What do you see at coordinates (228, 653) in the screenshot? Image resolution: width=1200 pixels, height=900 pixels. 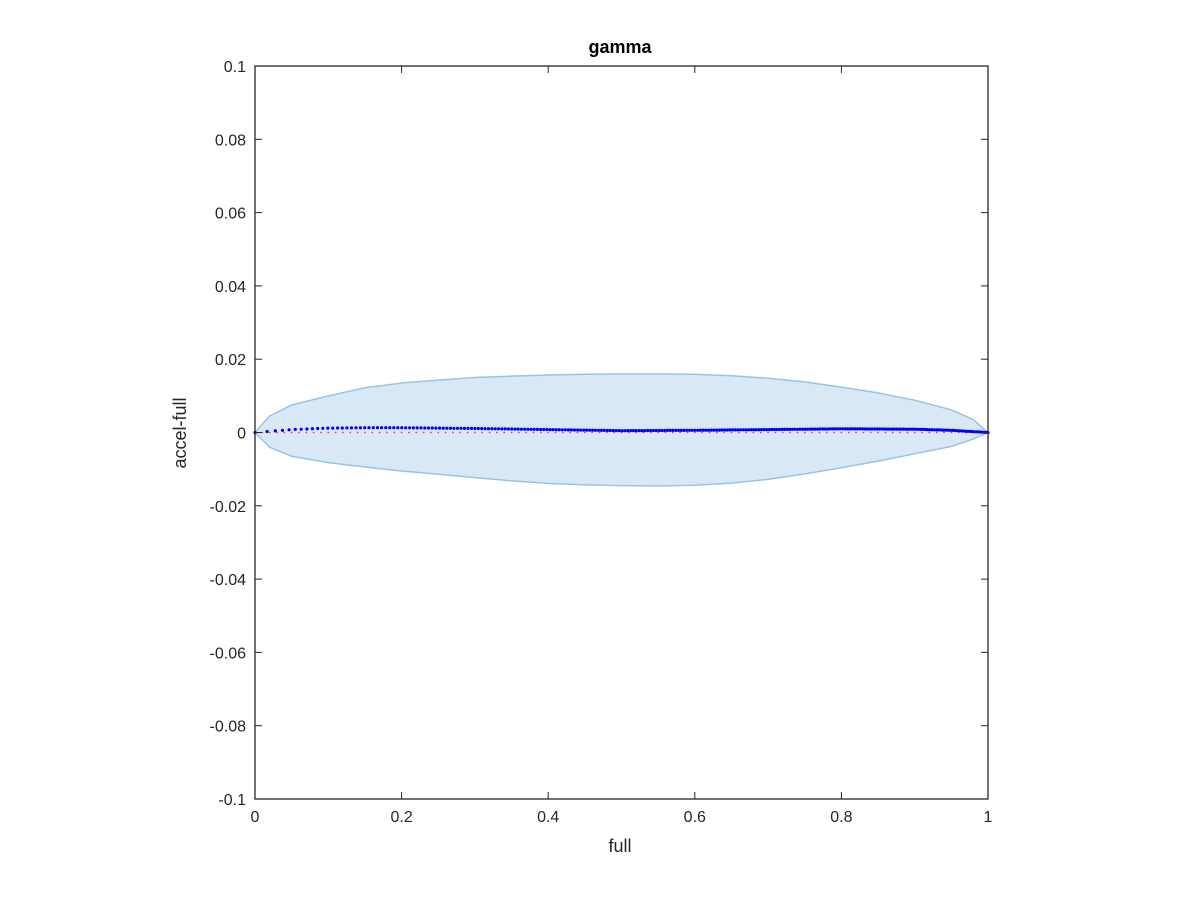 I see `y-tick-label: -0.06` at bounding box center [228, 653].